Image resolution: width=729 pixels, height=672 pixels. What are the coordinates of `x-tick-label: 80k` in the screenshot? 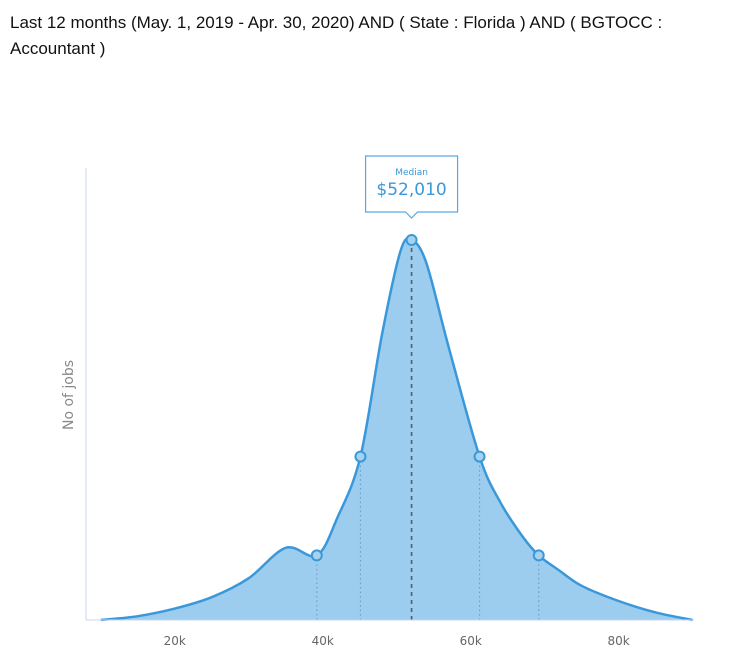 It's located at (619, 641).